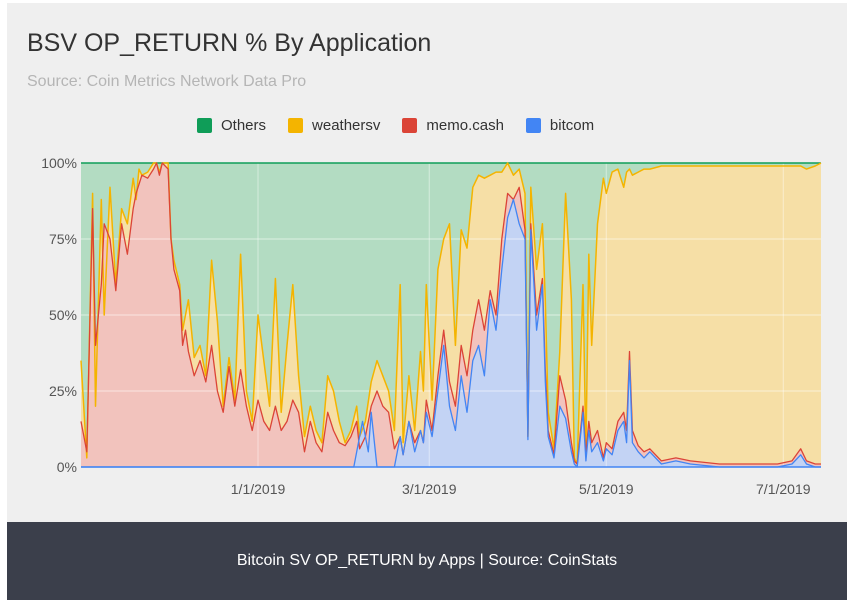 The image size is (848, 600). Describe the element at coordinates (606, 489) in the screenshot. I see `x-tick-label-2: 5/1/2019` at that location.